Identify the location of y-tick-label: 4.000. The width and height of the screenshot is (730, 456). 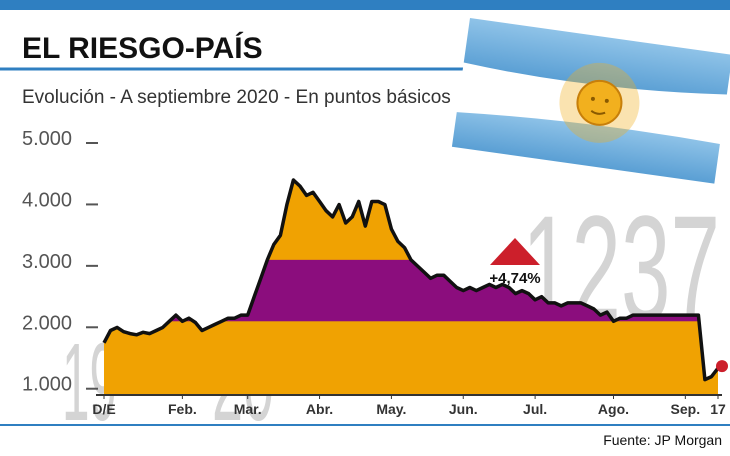
(47, 200).